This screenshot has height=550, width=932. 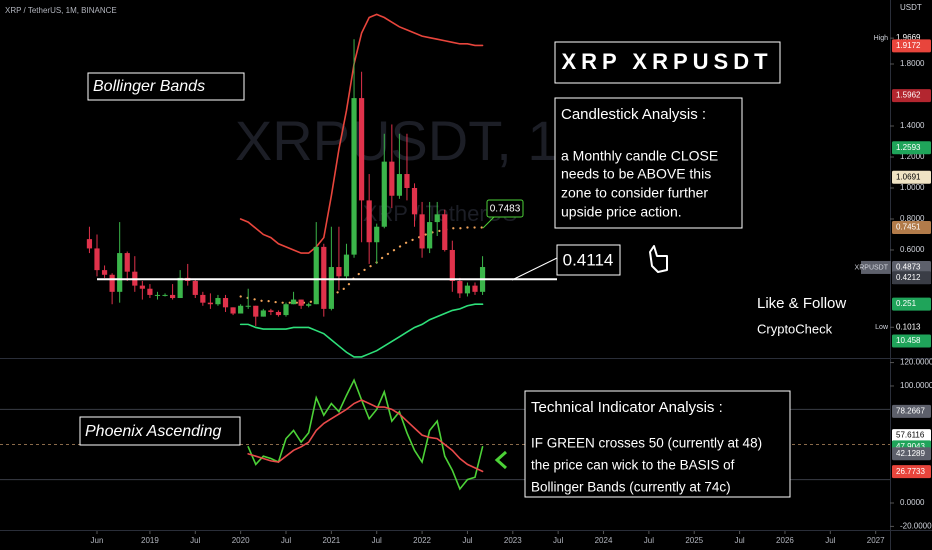 I want to click on tech-line: IF GREEN crosses 50 (currently at 48), so click(x=646, y=443).